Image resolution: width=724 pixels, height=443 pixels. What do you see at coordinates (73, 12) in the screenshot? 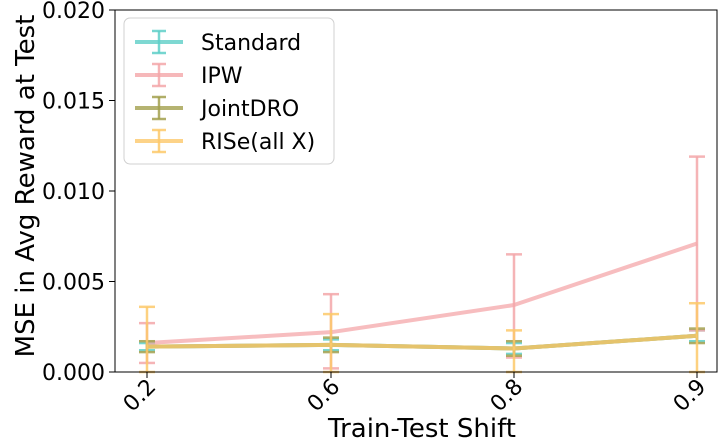
I see `y-tick-label: 0.020` at bounding box center [73, 12].